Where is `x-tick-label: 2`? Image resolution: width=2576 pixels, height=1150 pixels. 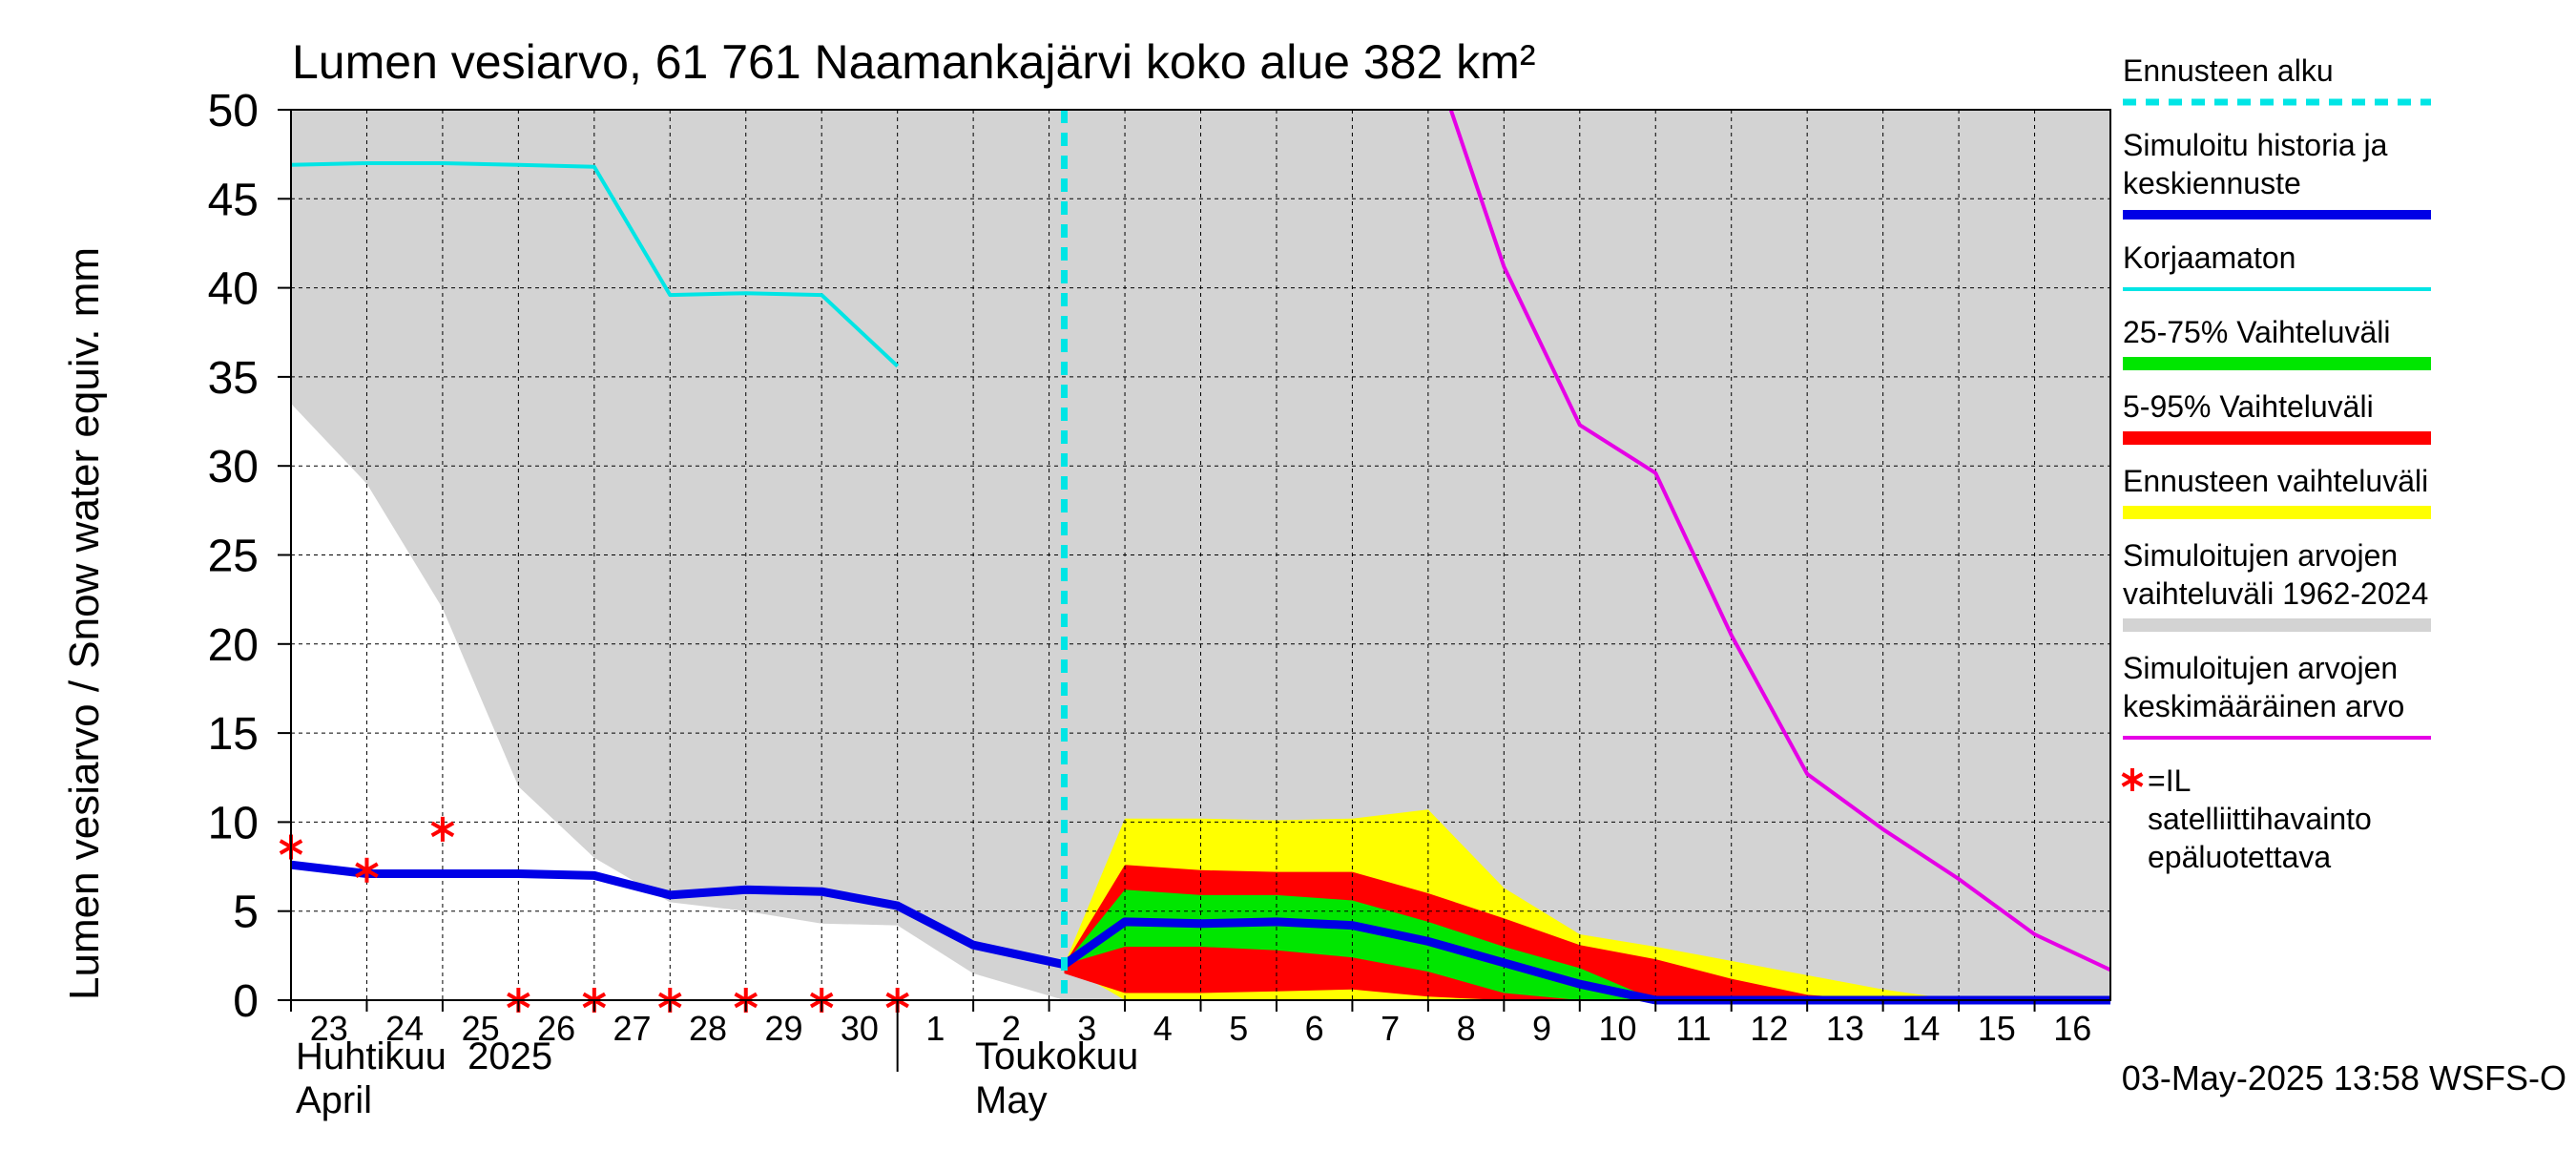
x-tick-label: 2 is located at coordinates (1011, 1028).